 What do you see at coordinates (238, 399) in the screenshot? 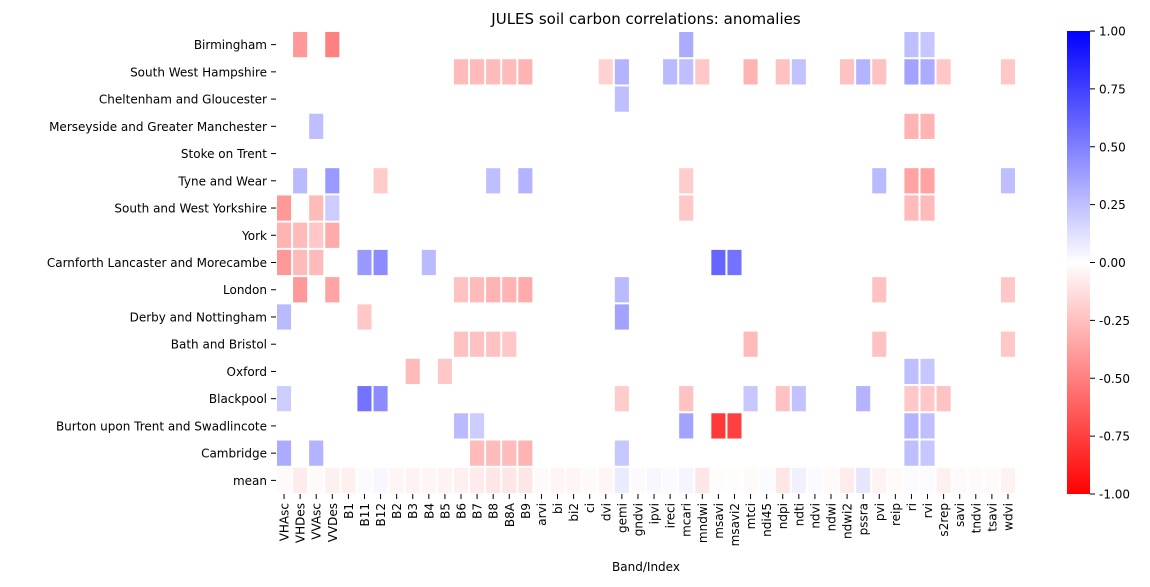
I see `row-label: Blackpool` at bounding box center [238, 399].